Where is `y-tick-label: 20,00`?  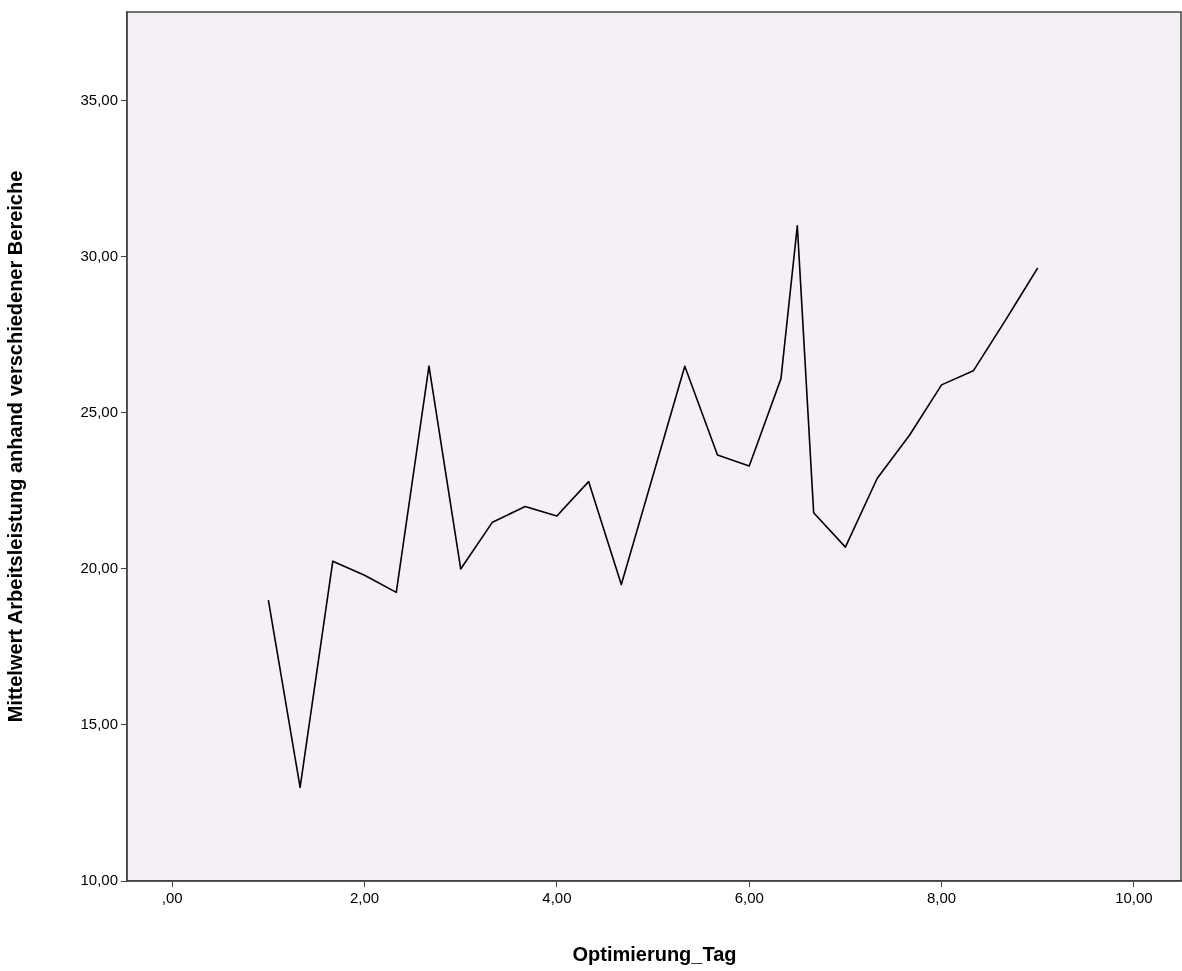 y-tick-label: 20,00 is located at coordinates (99, 568).